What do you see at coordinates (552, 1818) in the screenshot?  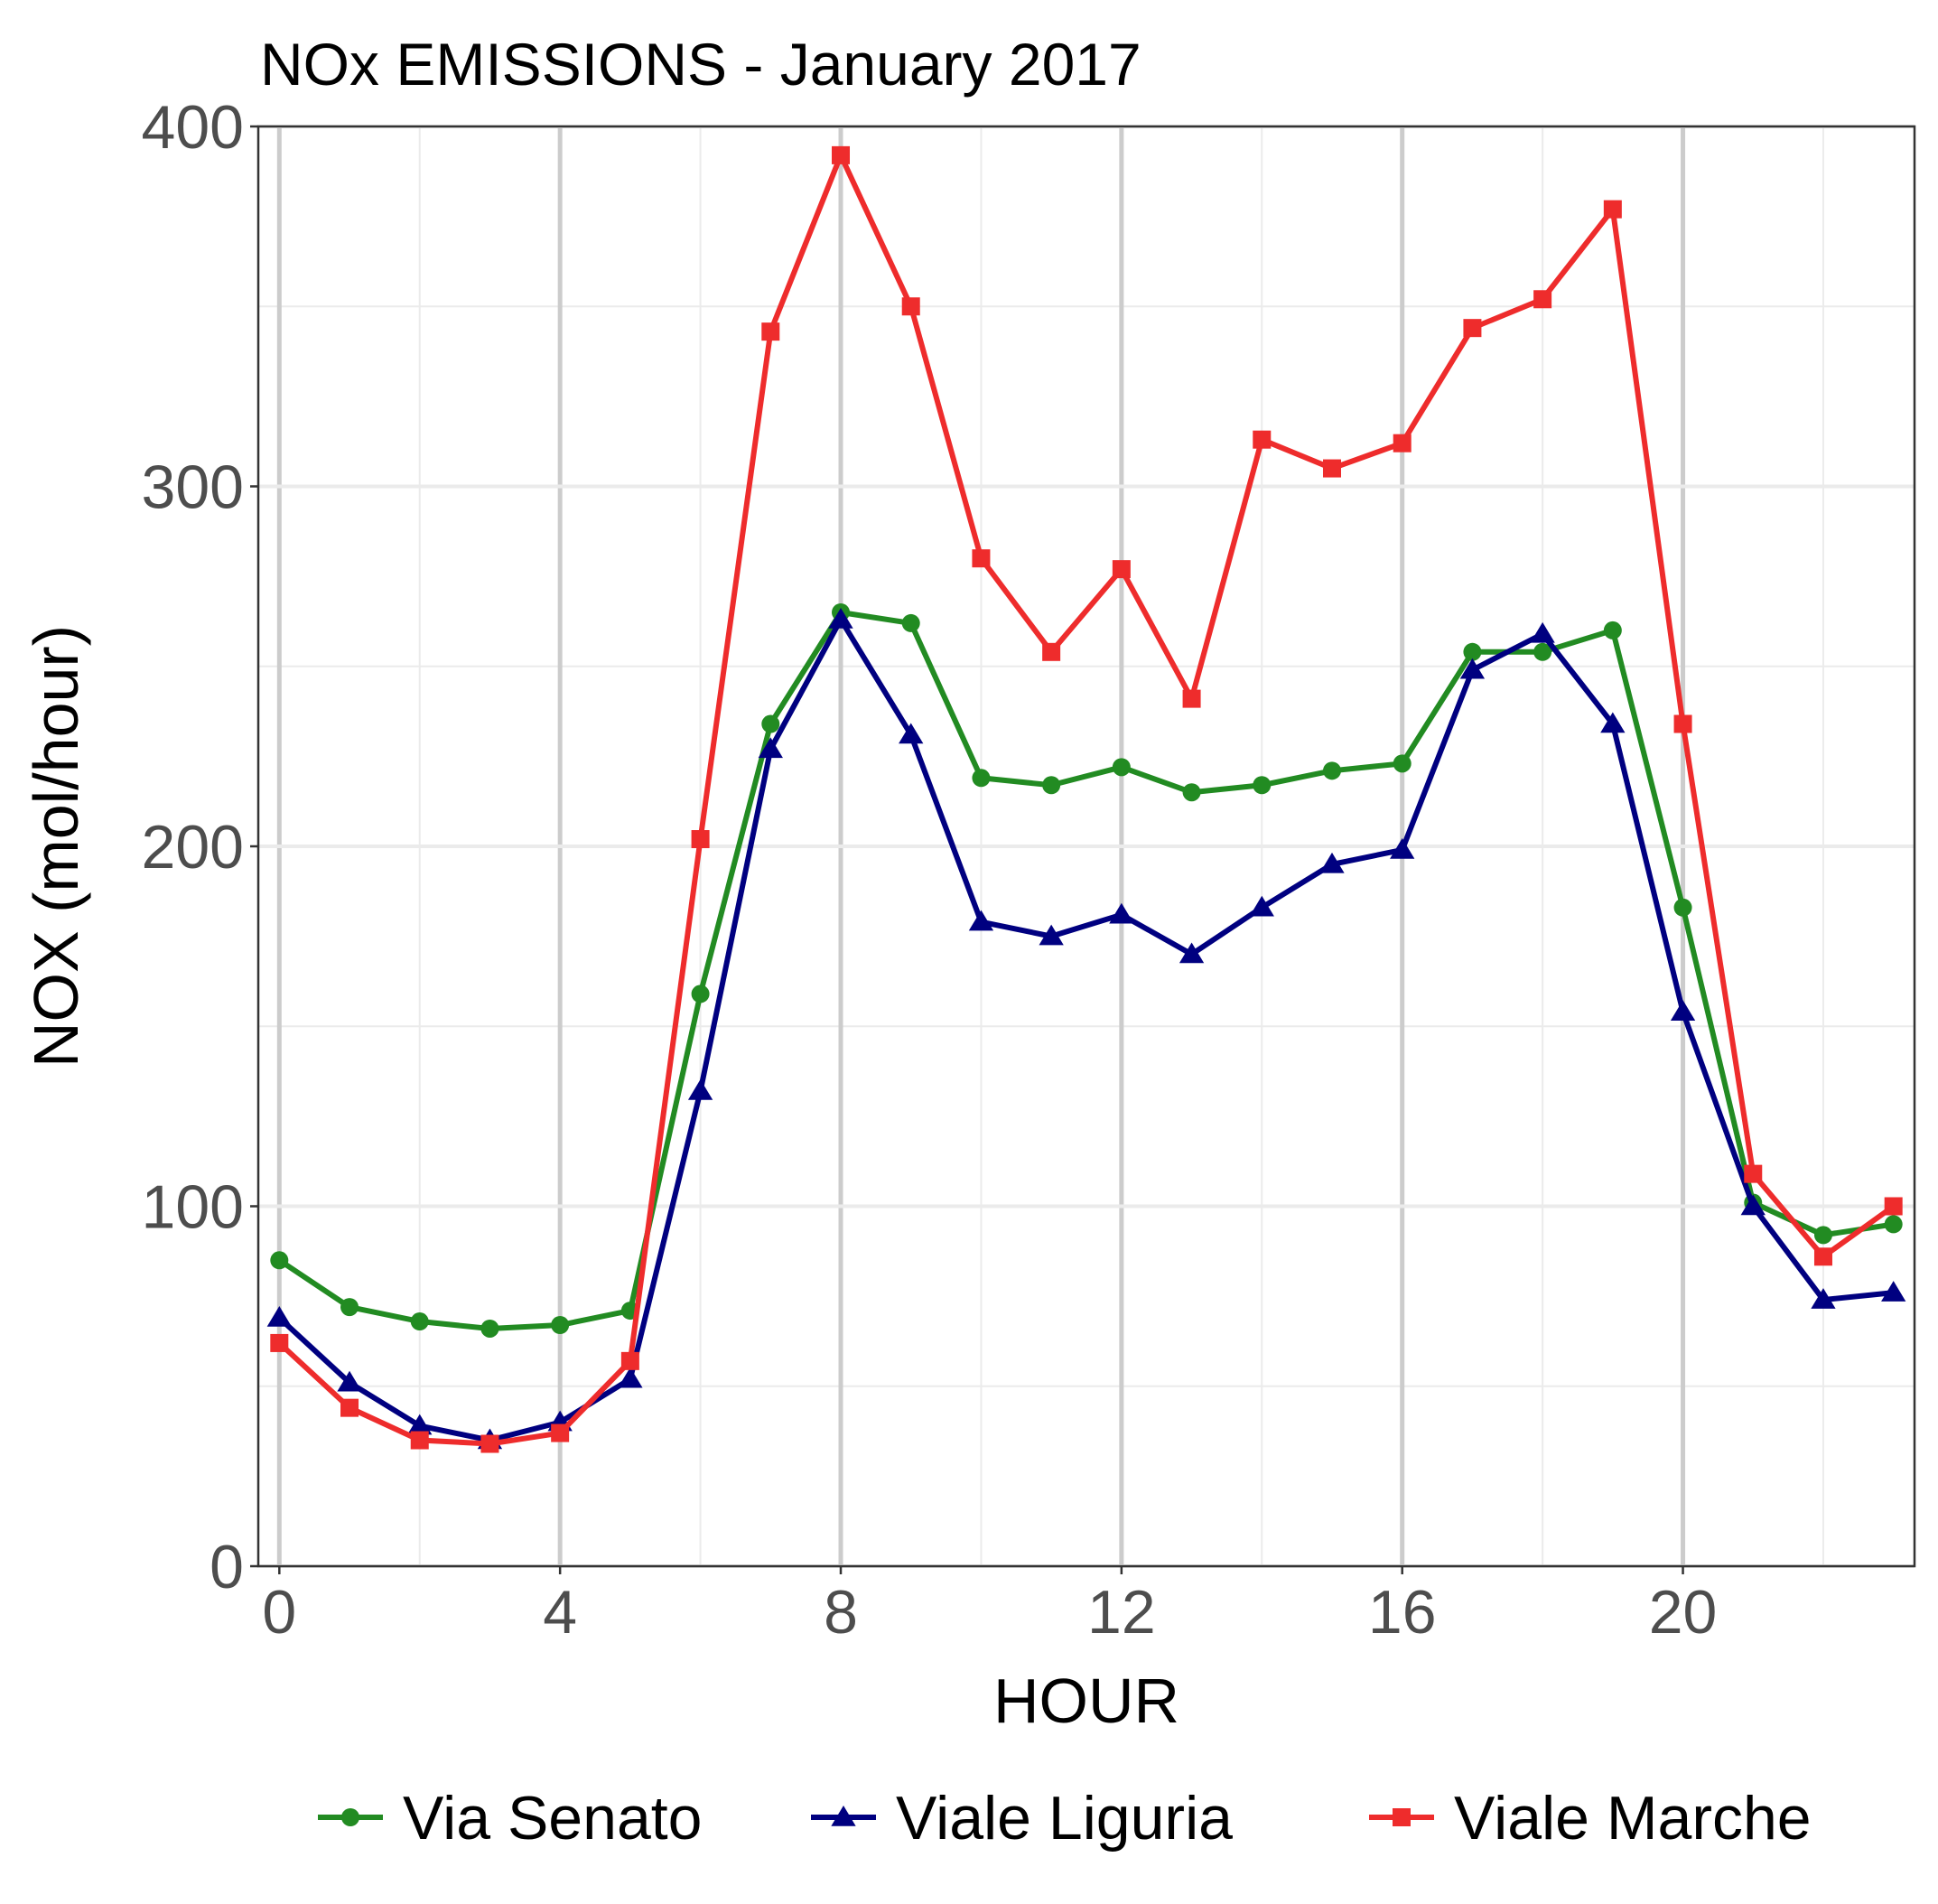 I see `legend-label: Via Senato` at bounding box center [552, 1818].